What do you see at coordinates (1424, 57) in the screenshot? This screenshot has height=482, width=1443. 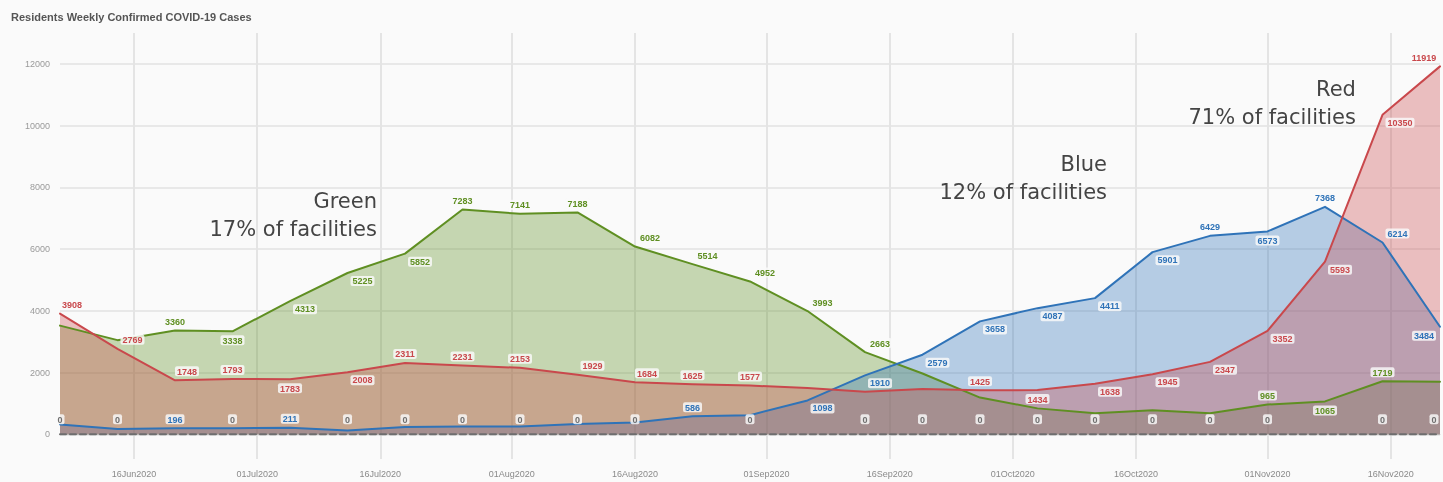 I see `data-label: 11919` at bounding box center [1424, 57].